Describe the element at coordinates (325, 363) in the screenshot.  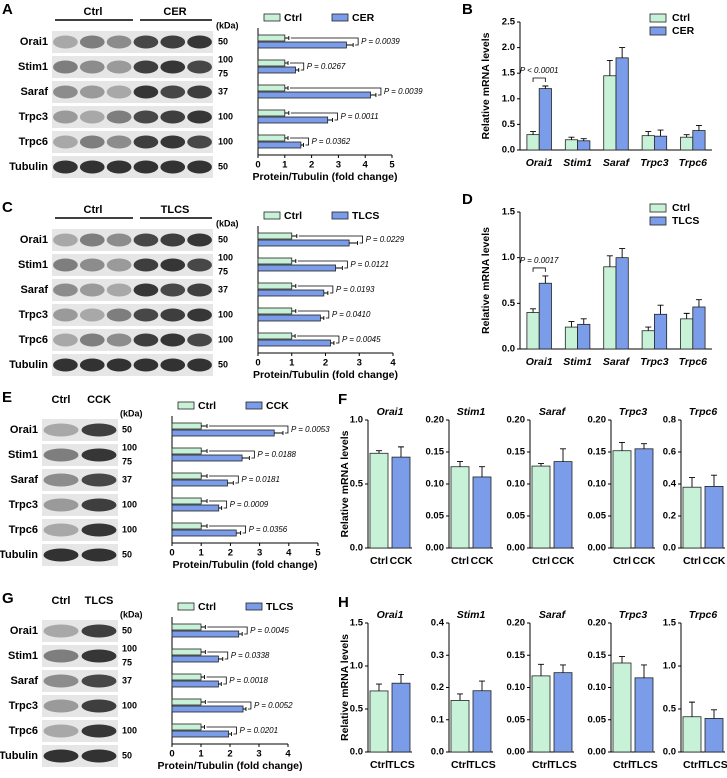
I see `x-tick-label: 2` at that location.